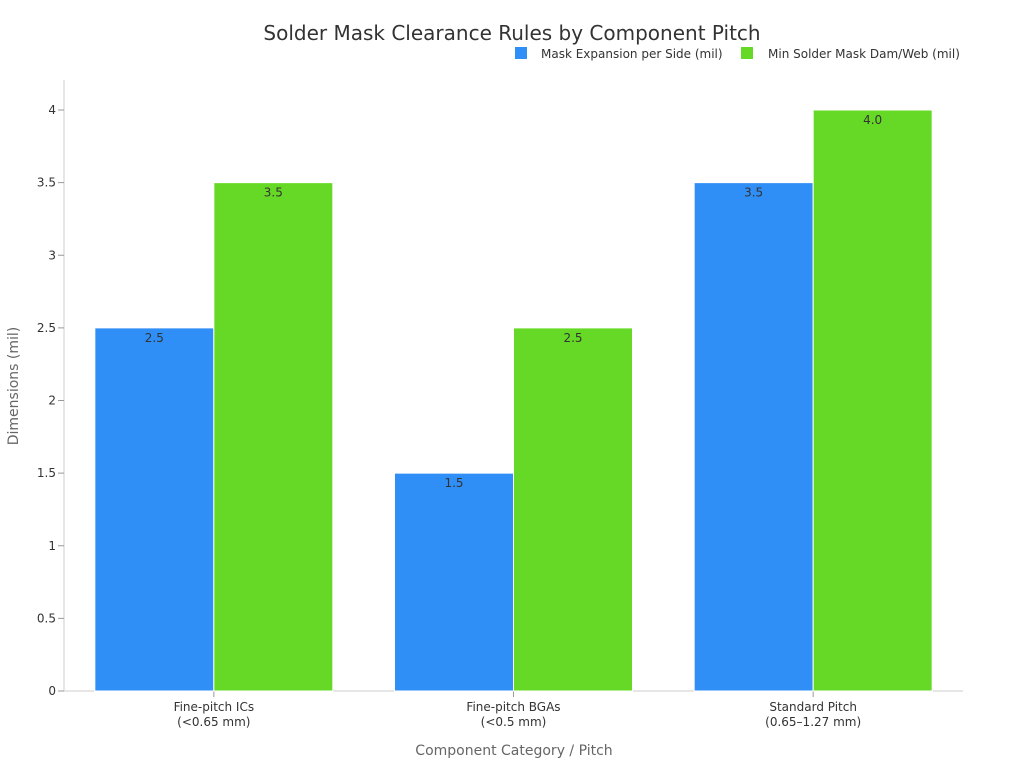  Describe the element at coordinates (52, 546) in the screenshot. I see `y-tick-label: 1` at that location.